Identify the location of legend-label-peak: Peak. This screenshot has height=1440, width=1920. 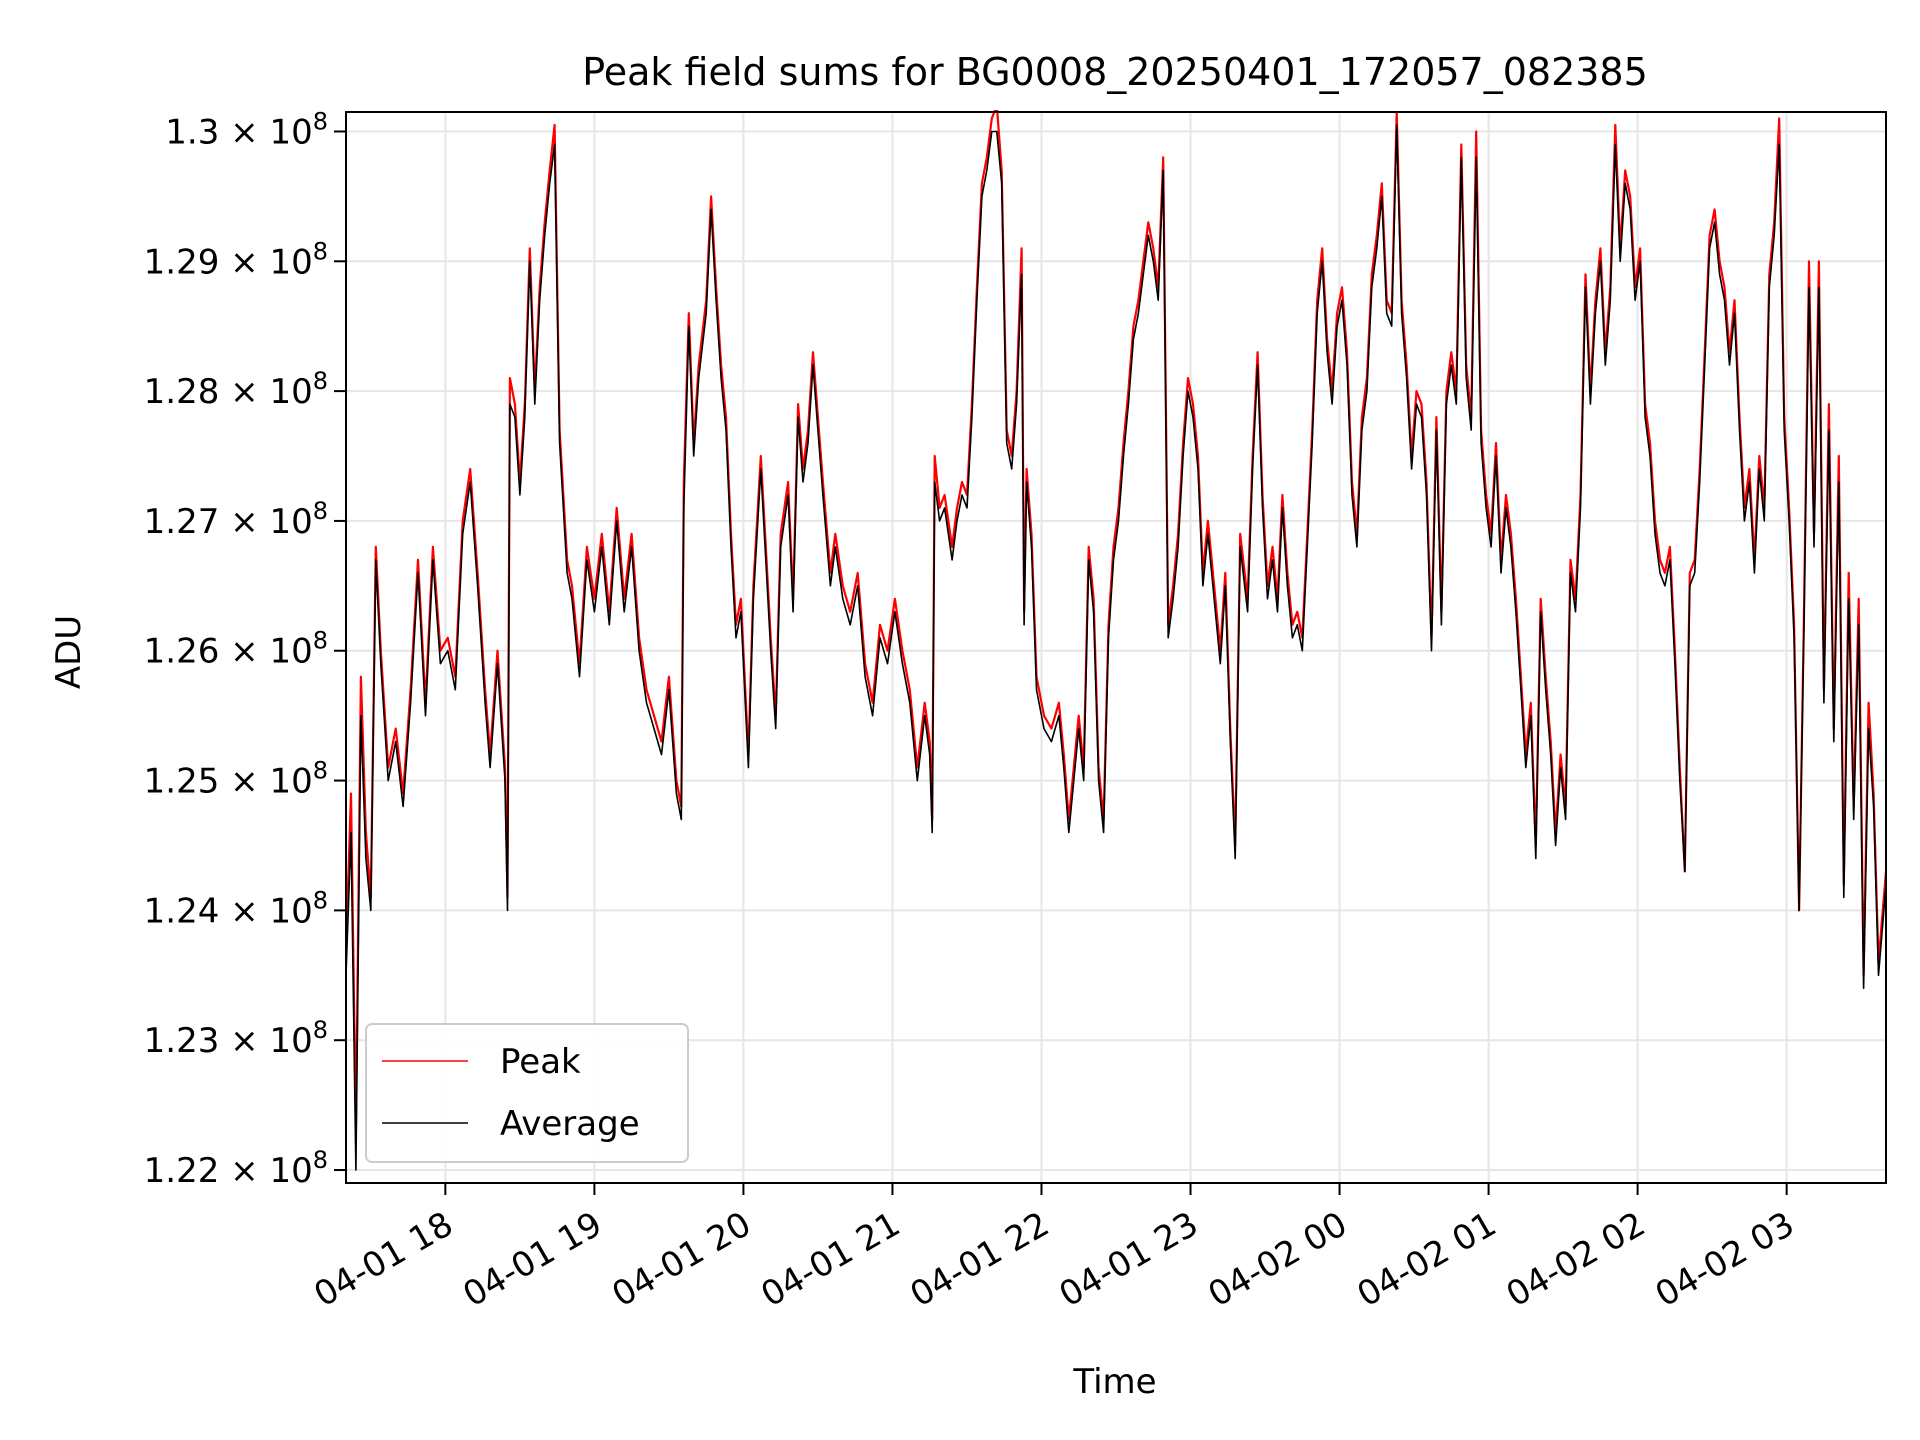
(540, 1062).